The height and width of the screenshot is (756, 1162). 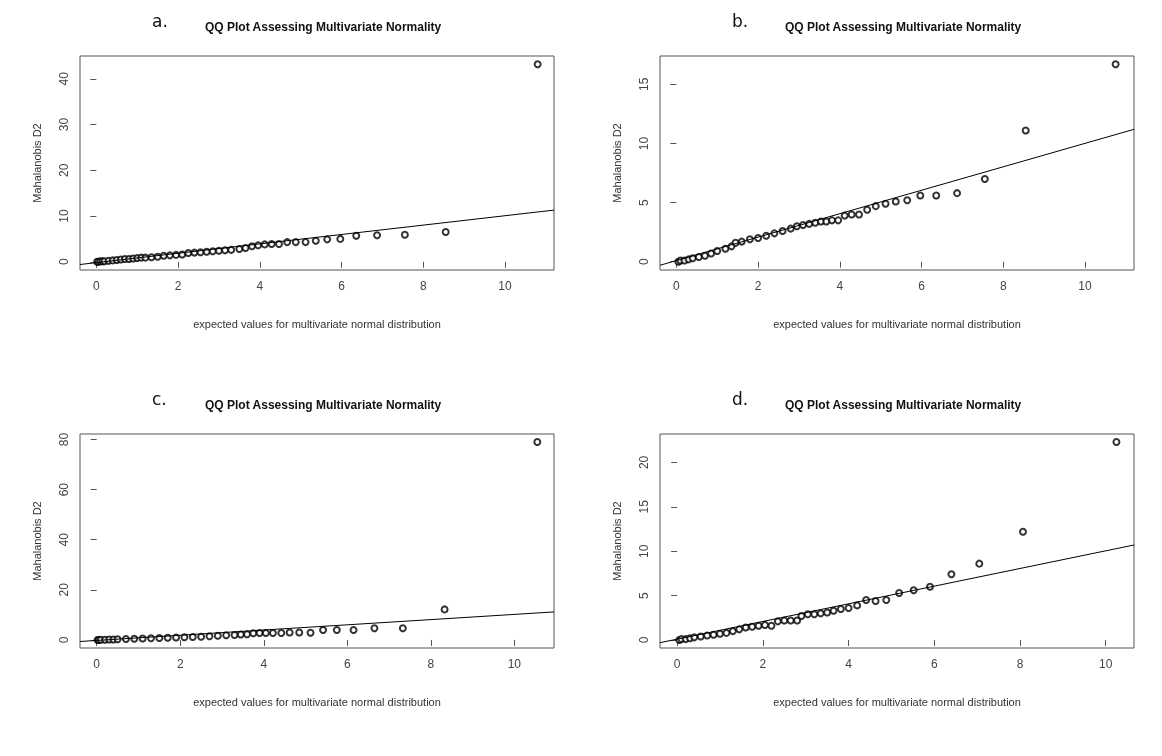 I want to click on text: c., so click(x=159, y=398).